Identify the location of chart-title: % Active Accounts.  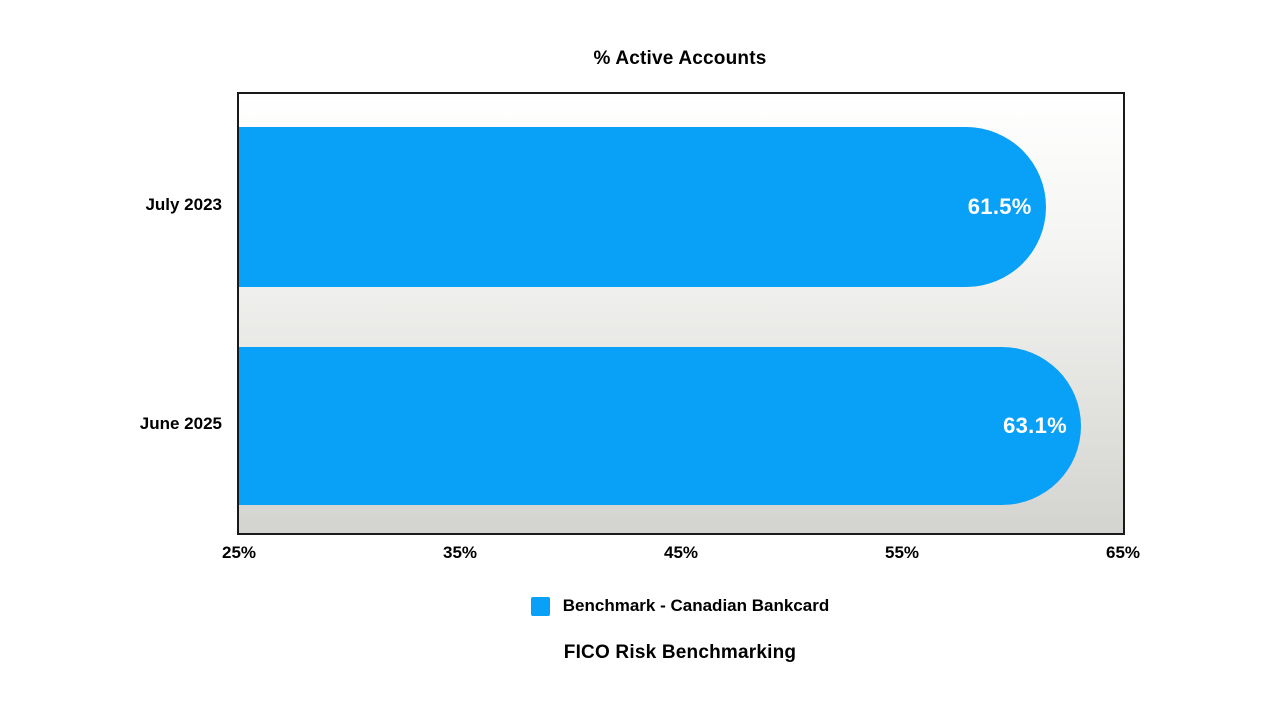
(680, 58).